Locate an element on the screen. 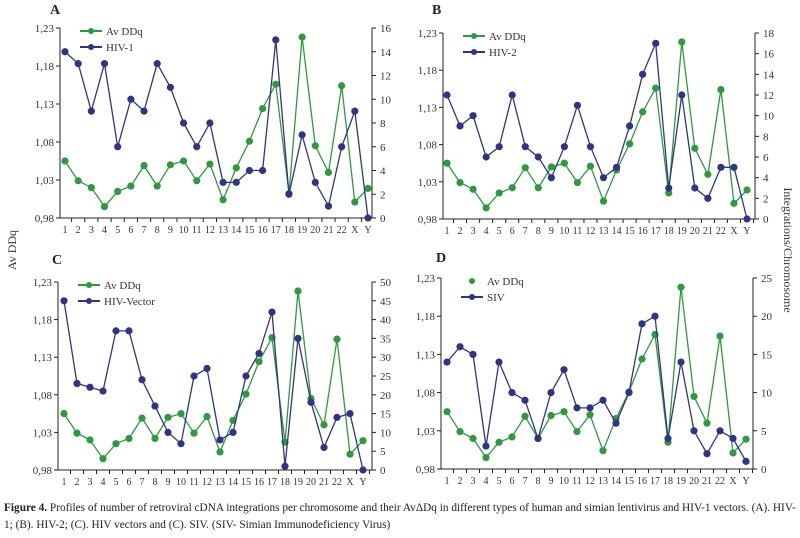  x-tick-label: 2 is located at coordinates (78, 230).